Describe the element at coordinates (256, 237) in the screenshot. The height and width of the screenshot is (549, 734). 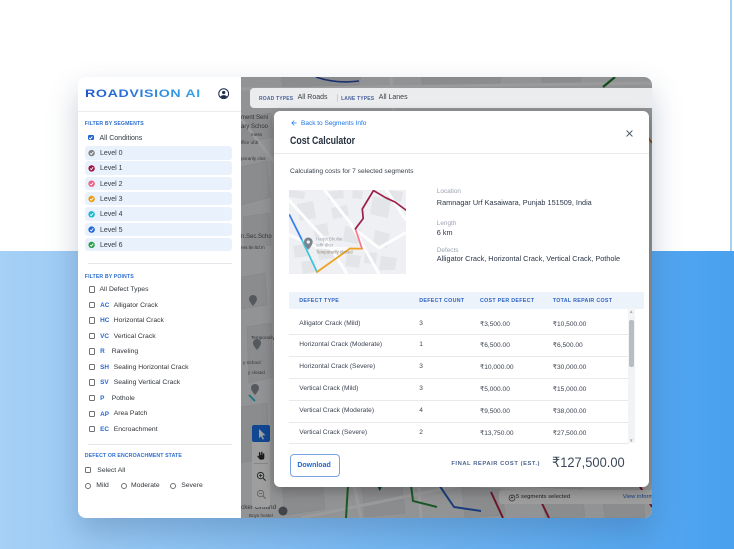
I see `svg-text: n.Sec.Scho` at that location.